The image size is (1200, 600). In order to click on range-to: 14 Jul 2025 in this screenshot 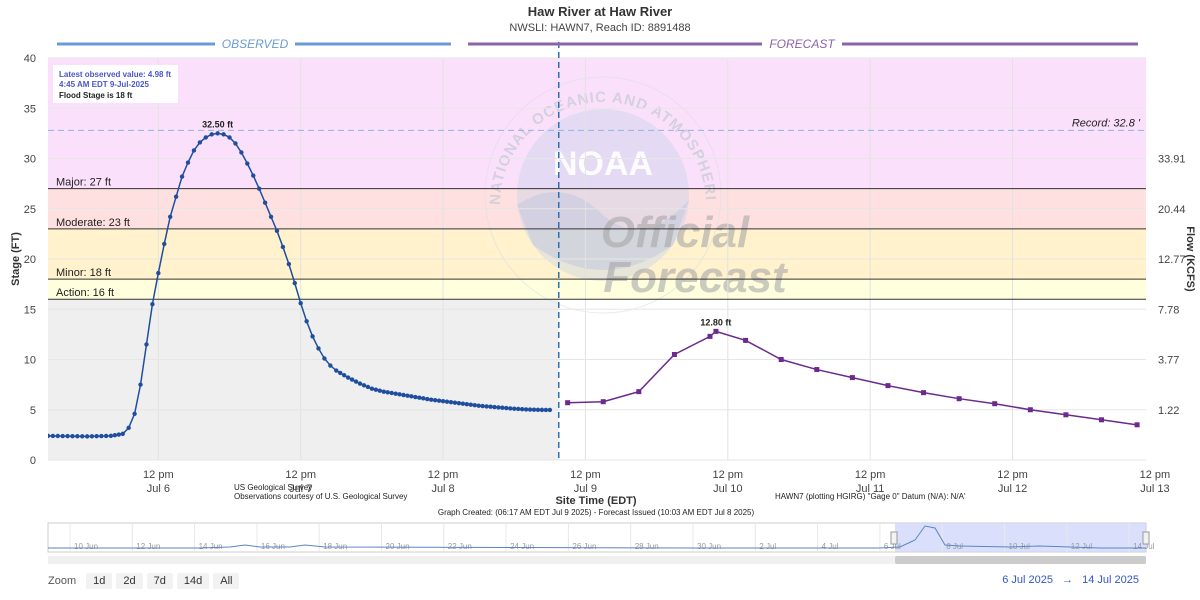, I will do `click(1110, 580)`.